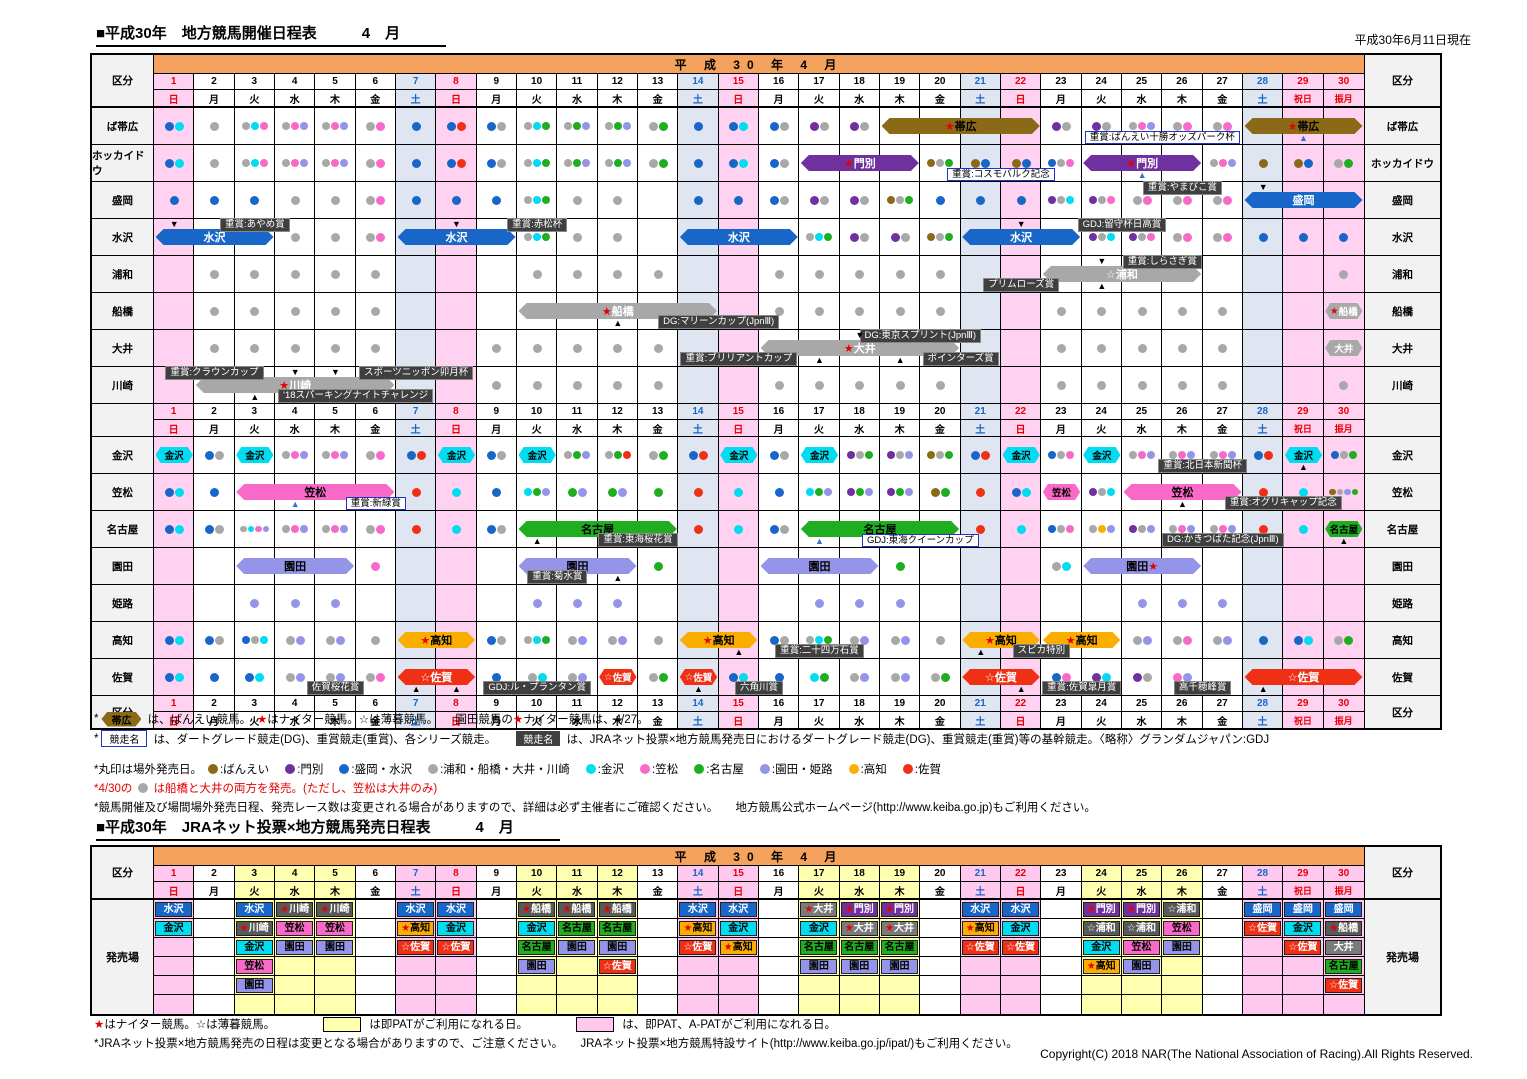  What do you see at coordinates (537, 909) in the screenshot?
I see `sales-cell: ★船橋` at bounding box center [537, 909].